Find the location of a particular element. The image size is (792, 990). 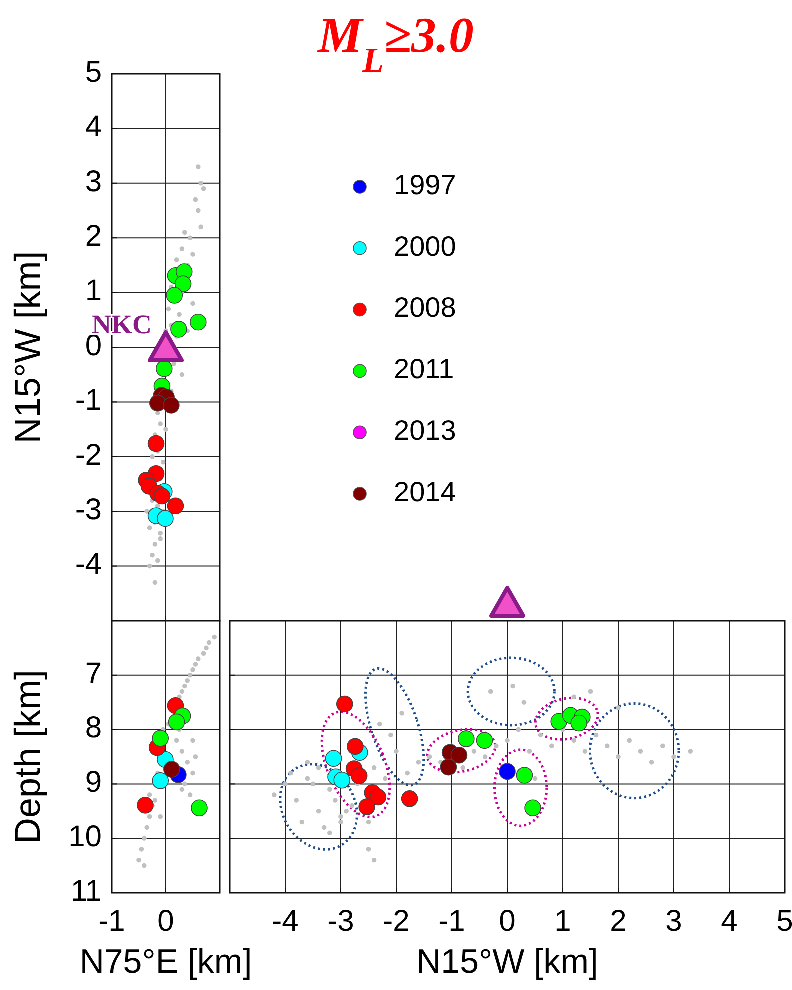

x-axis-title: N75°E [km] is located at coordinates (166, 962).